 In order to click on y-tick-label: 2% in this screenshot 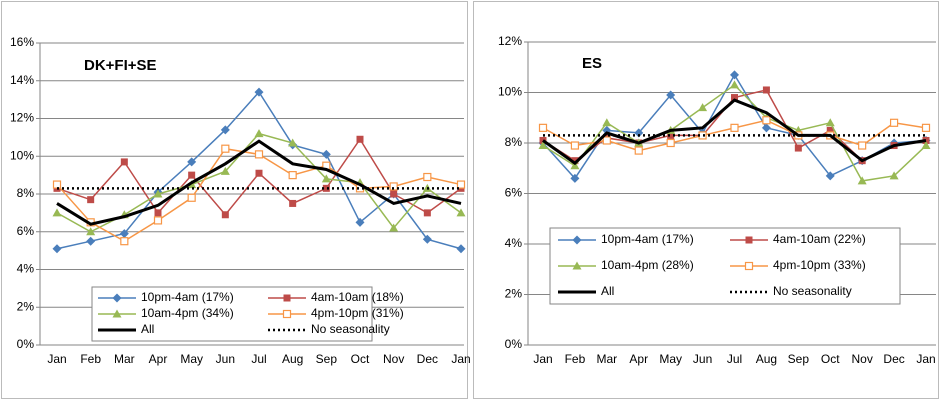, I will do `click(514, 294)`.